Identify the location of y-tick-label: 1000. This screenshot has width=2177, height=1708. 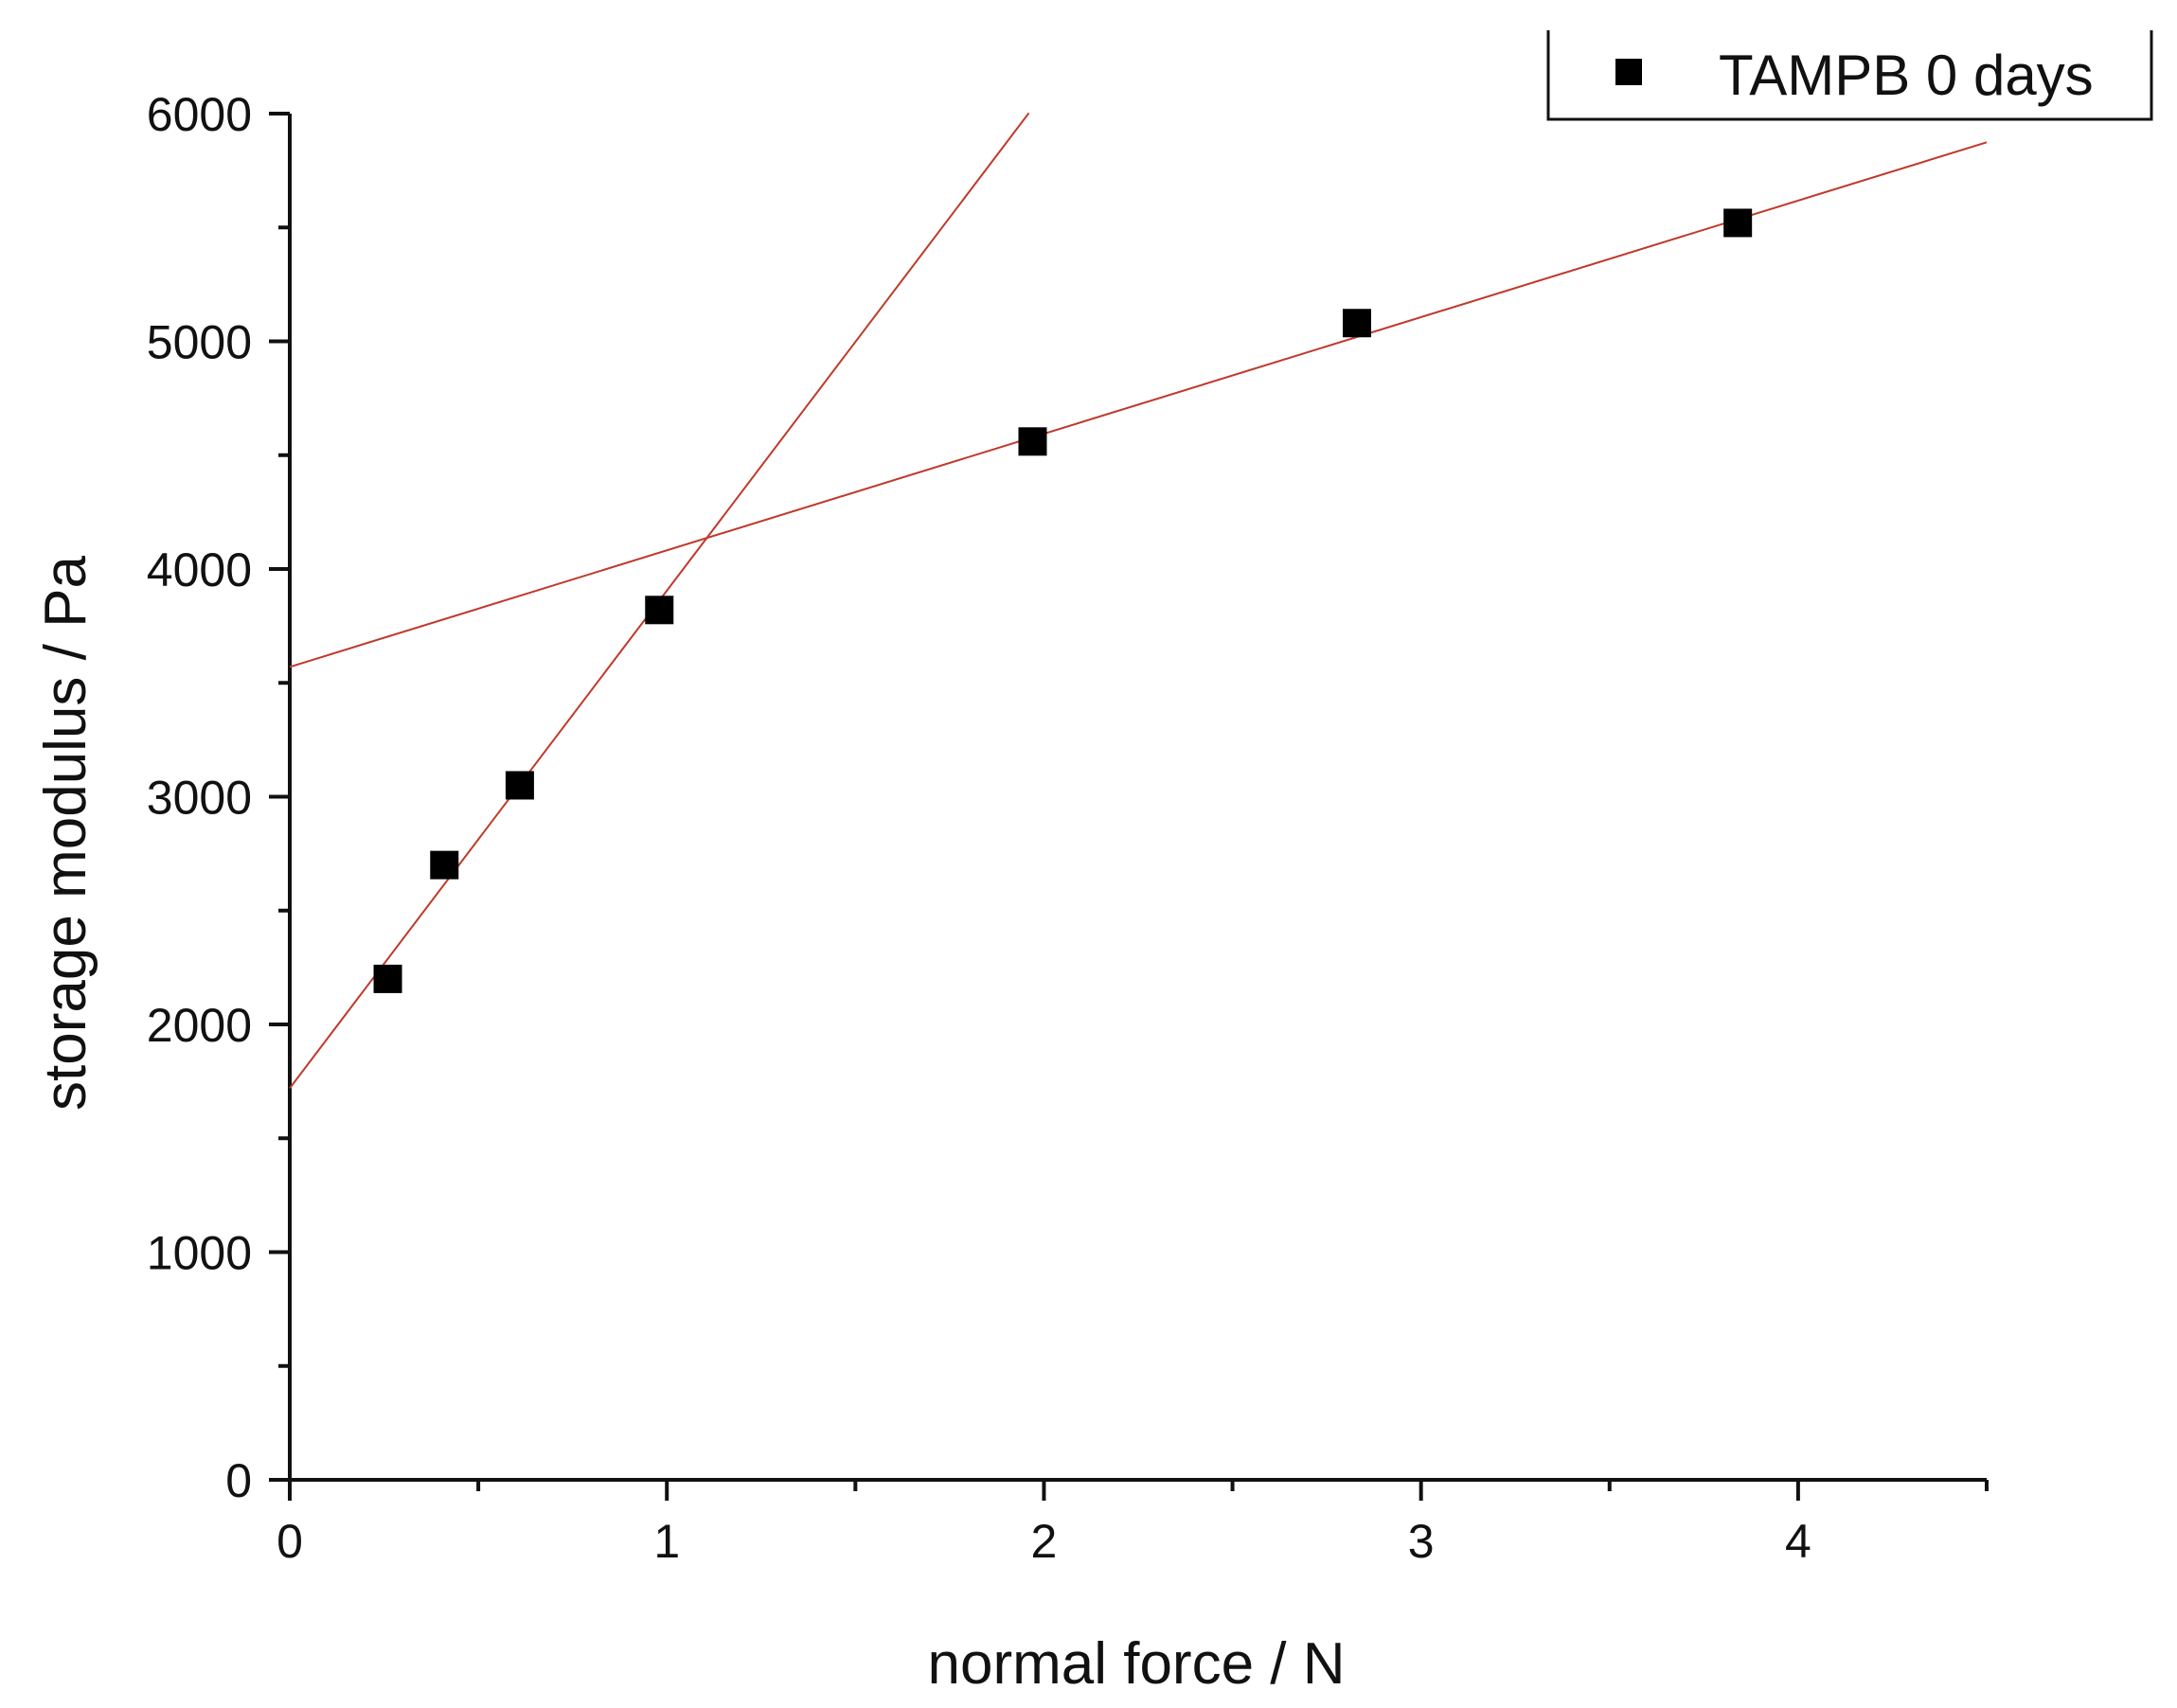
(199, 1254).